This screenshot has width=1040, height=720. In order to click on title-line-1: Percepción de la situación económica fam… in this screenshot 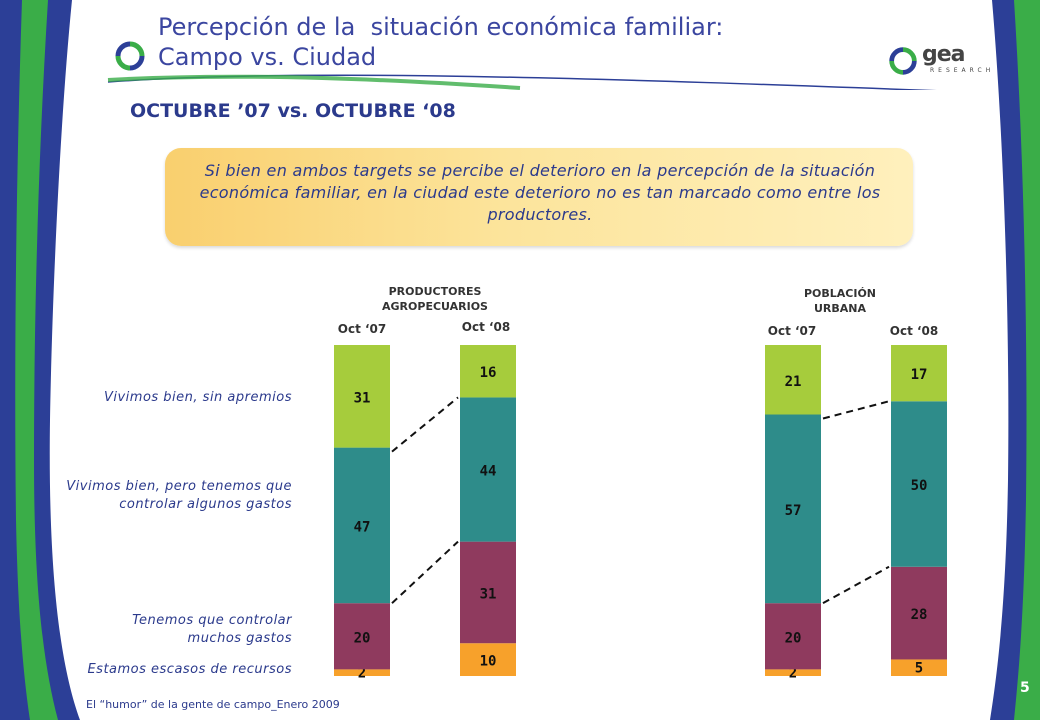, I will do `click(441, 27)`.